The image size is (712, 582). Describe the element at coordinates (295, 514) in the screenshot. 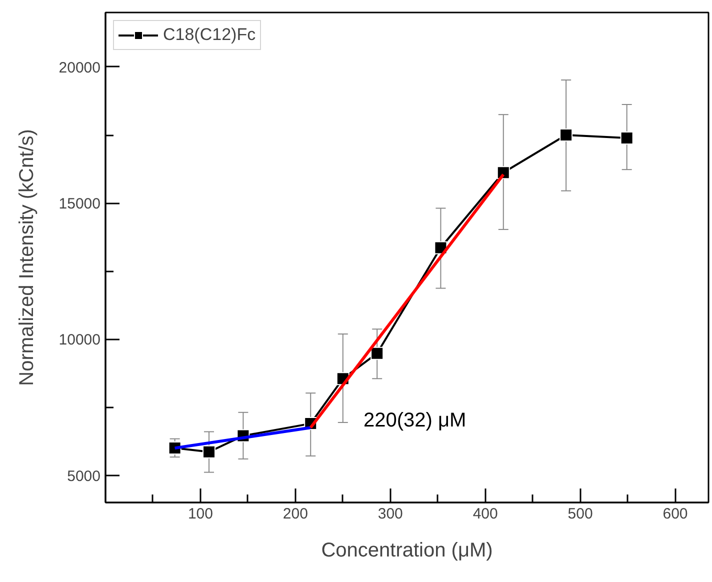

I see `x-tick-label: 200` at that location.